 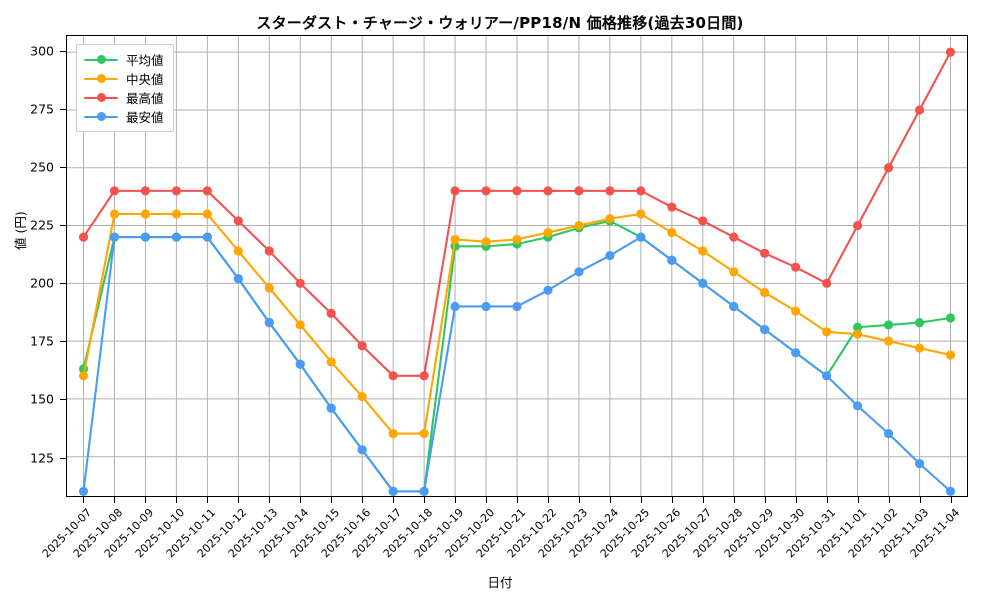 What do you see at coordinates (42, 341) in the screenshot?
I see `y-tick-label: 175` at bounding box center [42, 341].